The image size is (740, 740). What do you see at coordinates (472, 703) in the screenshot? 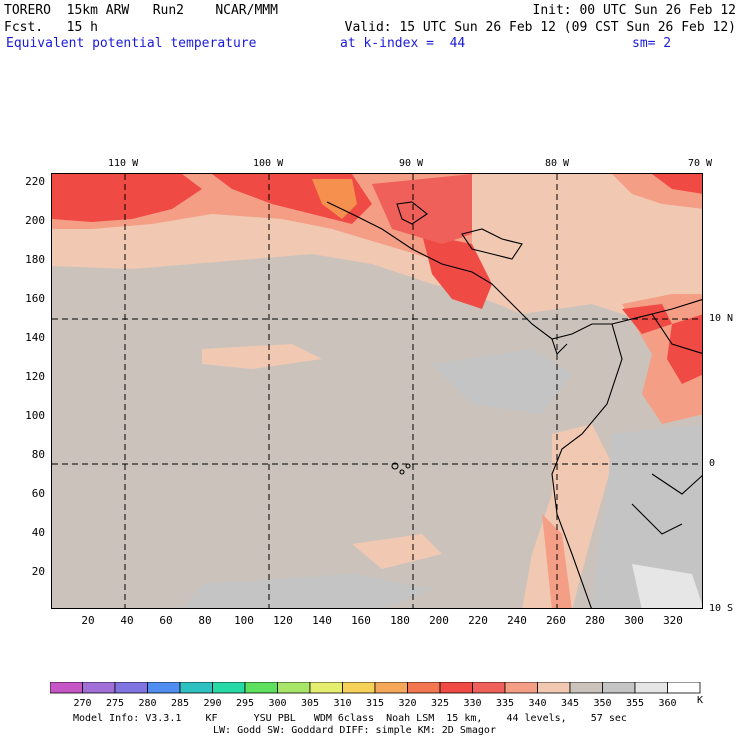
I see `colorbar-label: 330` at bounding box center [472, 703].